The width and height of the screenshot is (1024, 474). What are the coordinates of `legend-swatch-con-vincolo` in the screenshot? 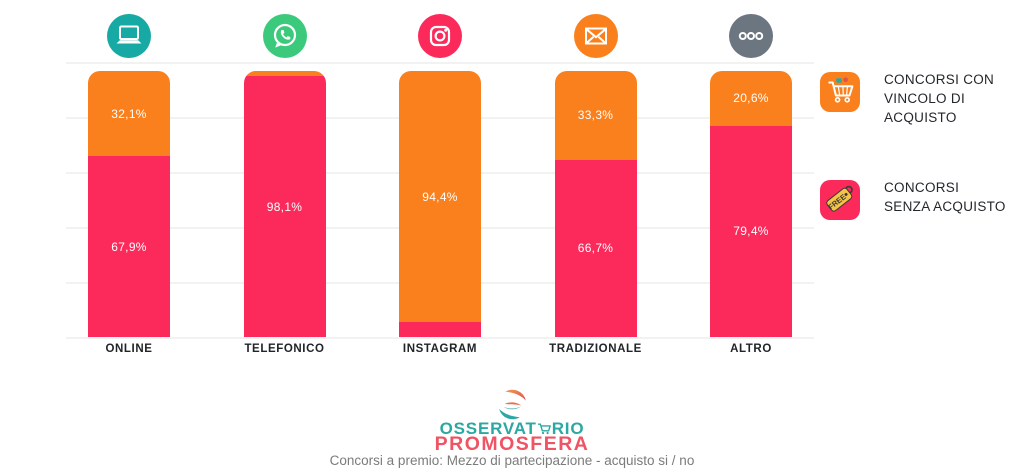 It's located at (840, 92).